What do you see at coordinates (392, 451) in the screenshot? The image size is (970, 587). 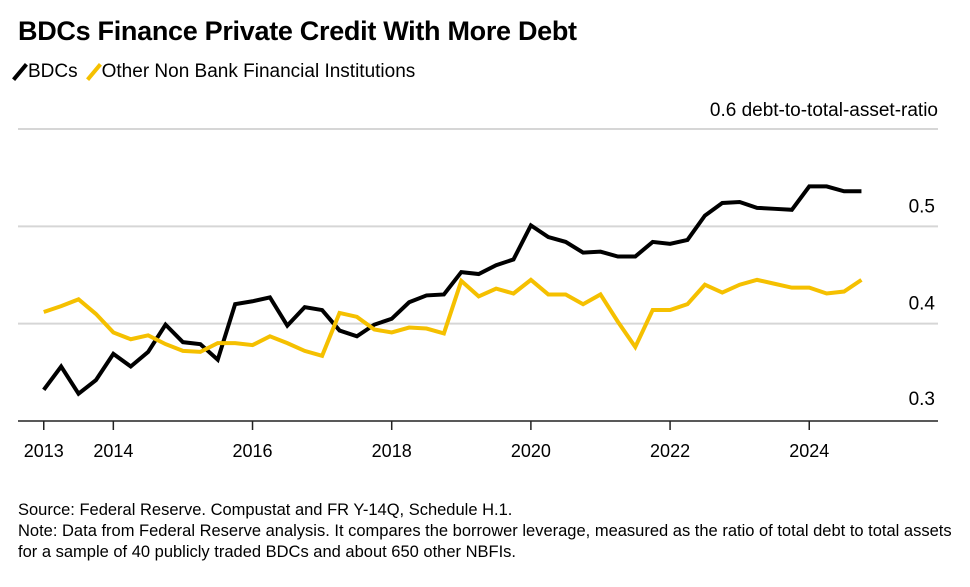 I see `x-tick-label: 2018` at bounding box center [392, 451].